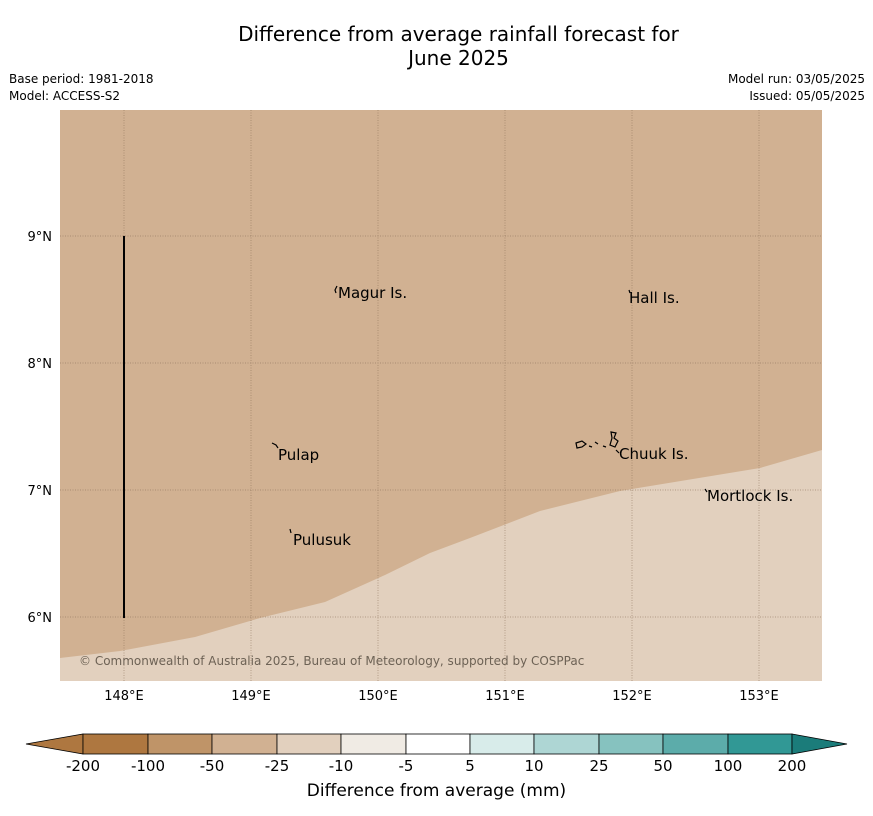 The width and height of the screenshot is (873, 816). What do you see at coordinates (277, 766) in the screenshot?
I see `colorbar-tick-label: -25` at bounding box center [277, 766].